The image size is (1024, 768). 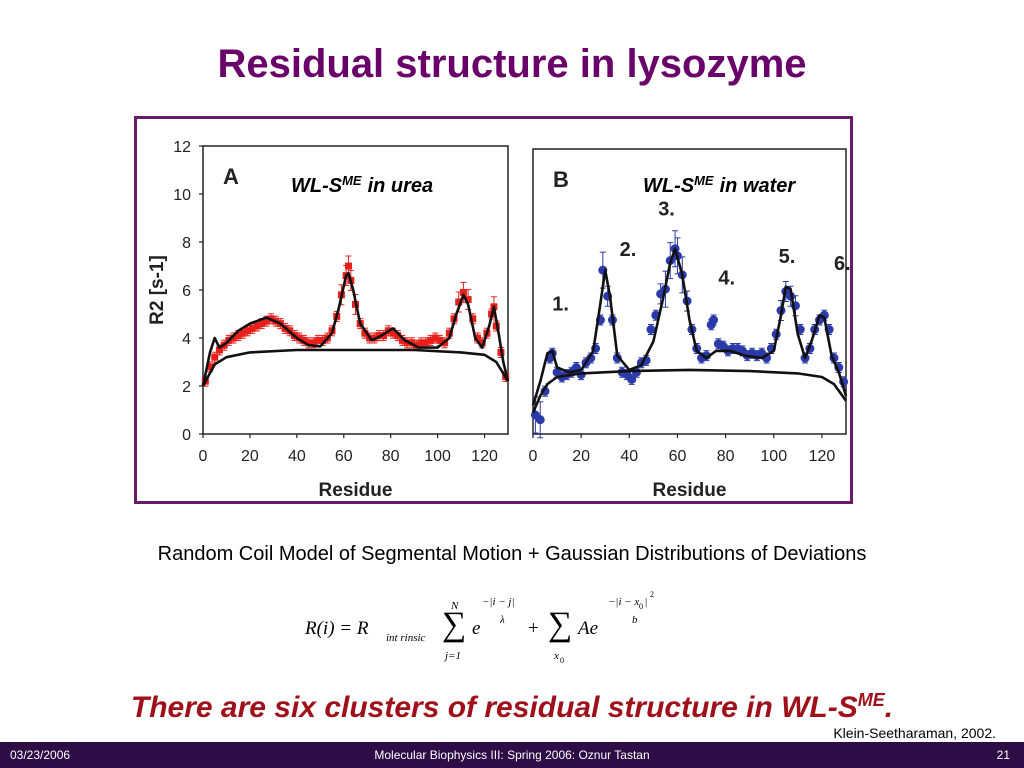 What do you see at coordinates (157, 290) in the screenshot?
I see `y-axis-label: R2 [s-1]` at bounding box center [157, 290].